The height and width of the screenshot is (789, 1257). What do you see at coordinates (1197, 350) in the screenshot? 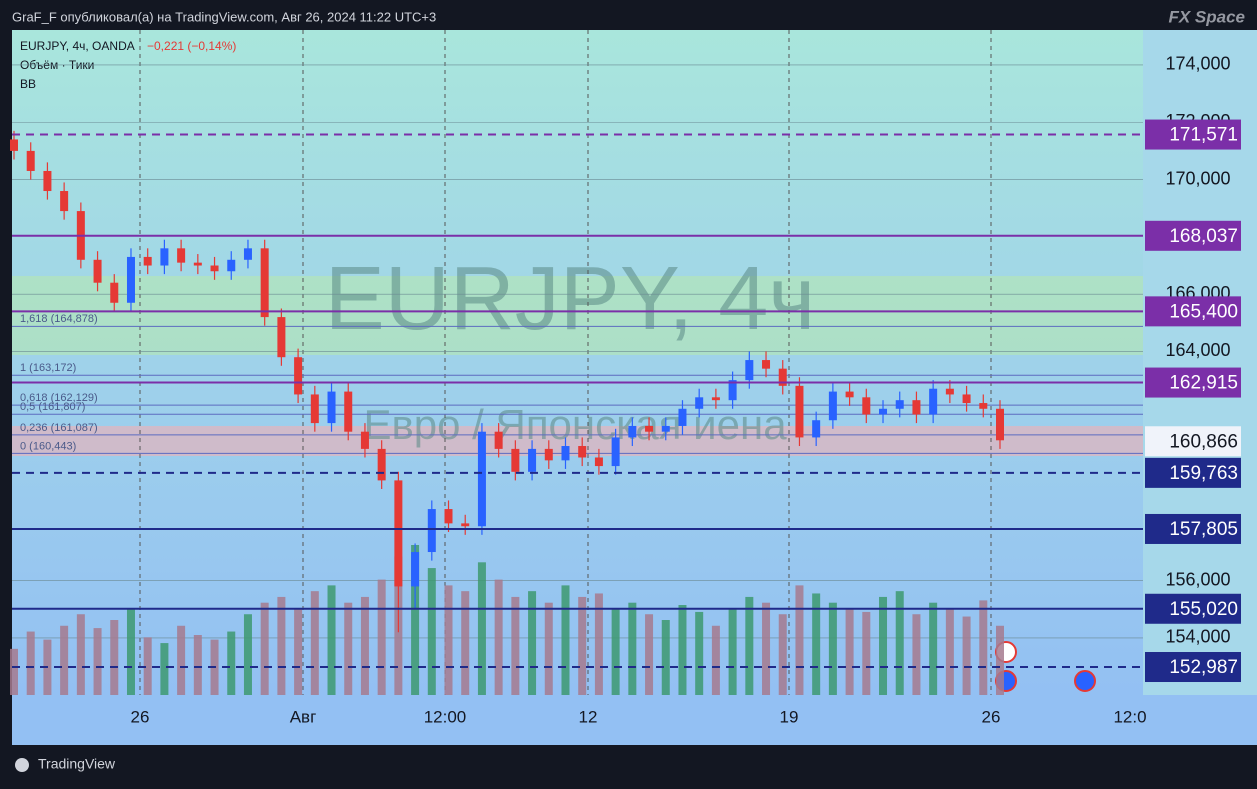
I see `y-tick-label: 164,000` at bounding box center [1197, 350].